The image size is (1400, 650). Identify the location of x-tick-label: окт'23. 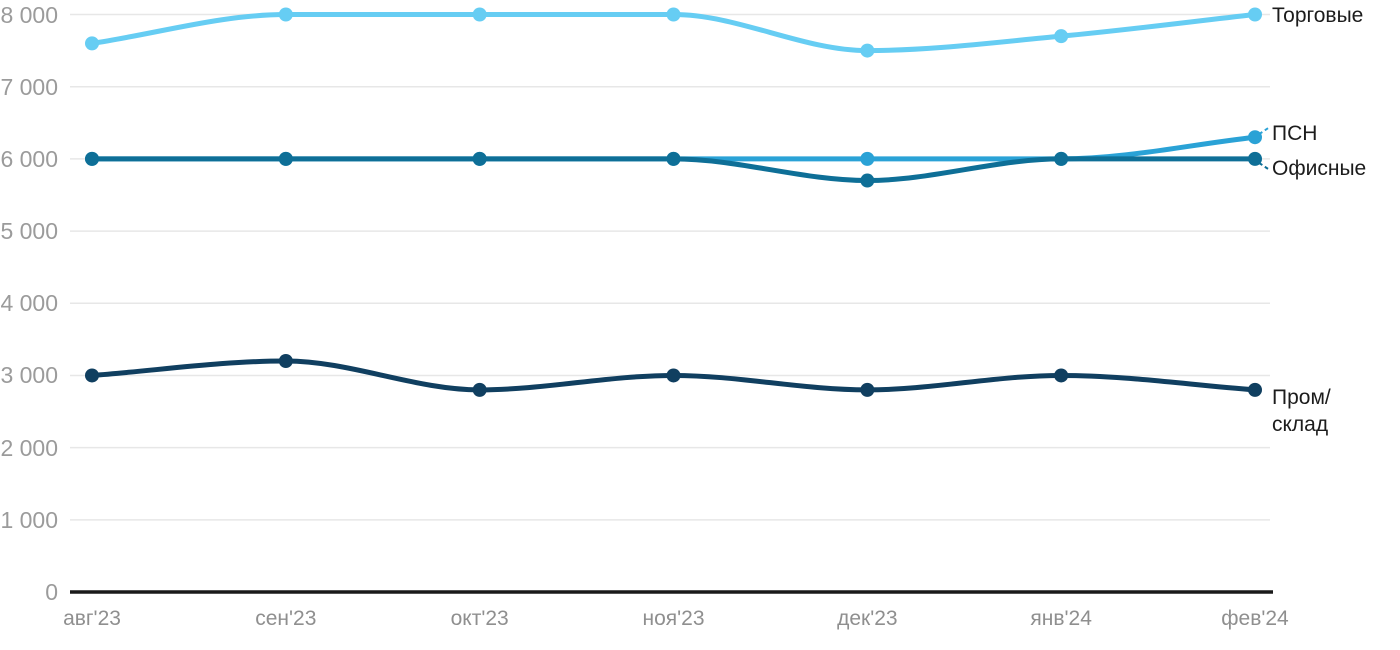
(479, 618).